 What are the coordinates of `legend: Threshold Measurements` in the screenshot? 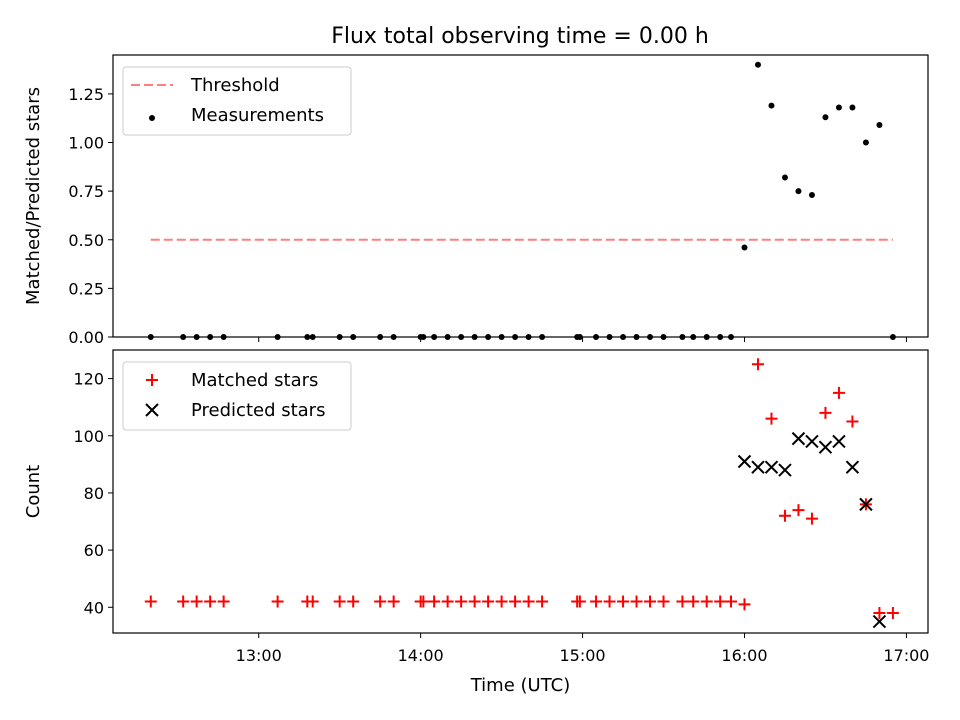 It's located at (237, 101).